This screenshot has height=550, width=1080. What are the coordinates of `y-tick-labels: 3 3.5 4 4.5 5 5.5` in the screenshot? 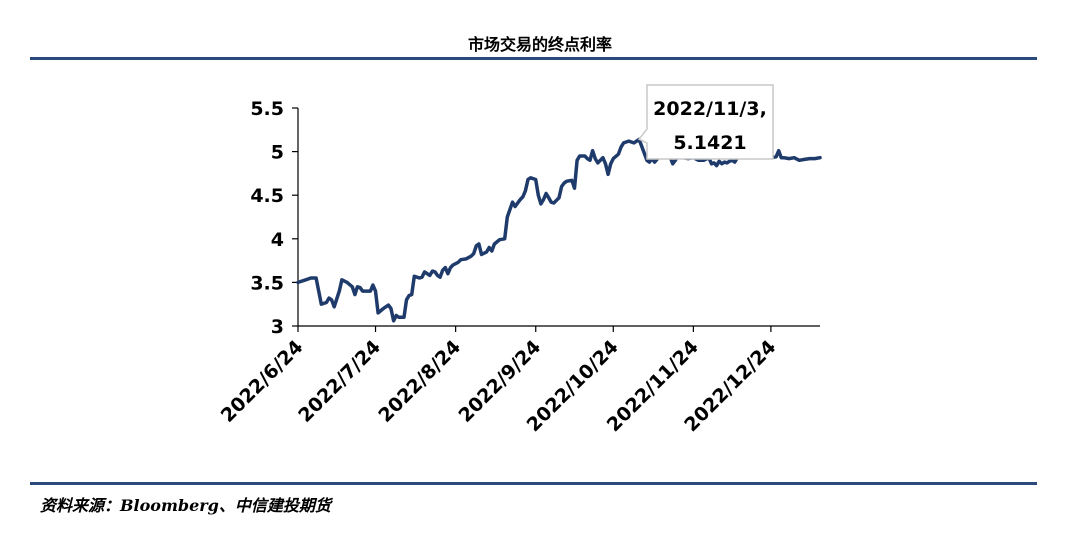 It's located at (267, 218).